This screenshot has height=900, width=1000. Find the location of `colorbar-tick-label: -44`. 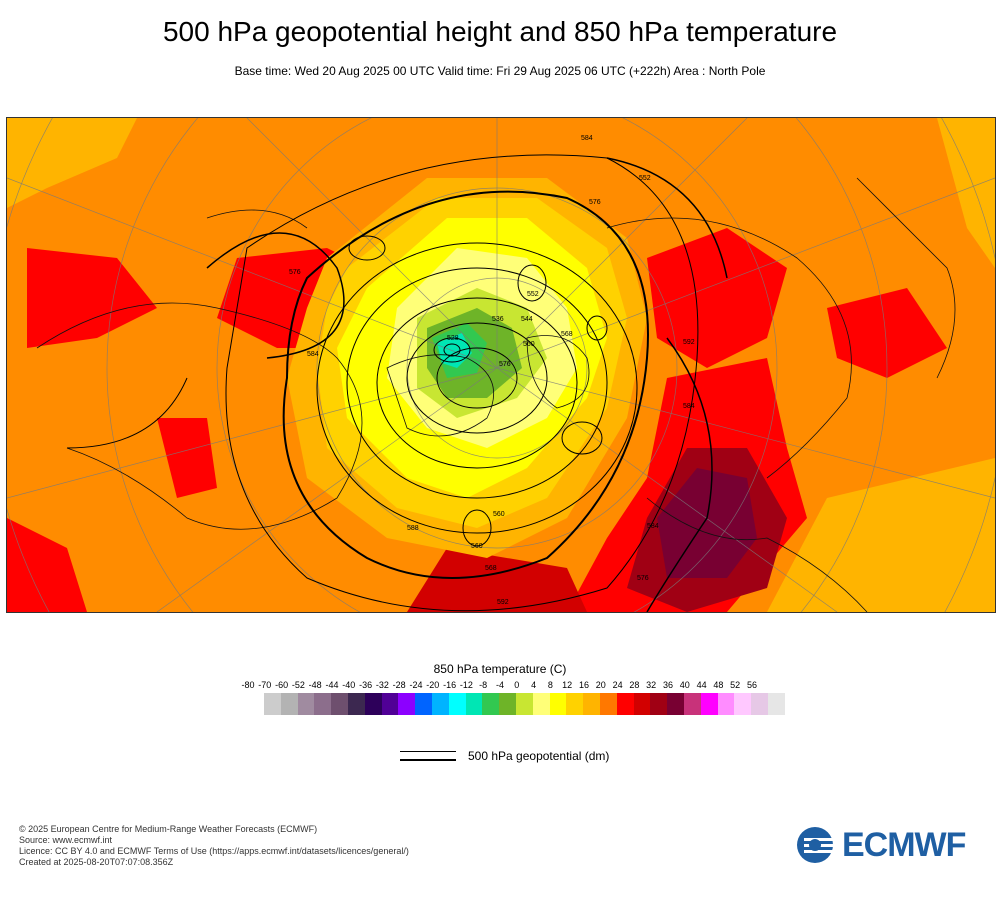

colorbar-tick-label: -44 is located at coordinates (332, 685).